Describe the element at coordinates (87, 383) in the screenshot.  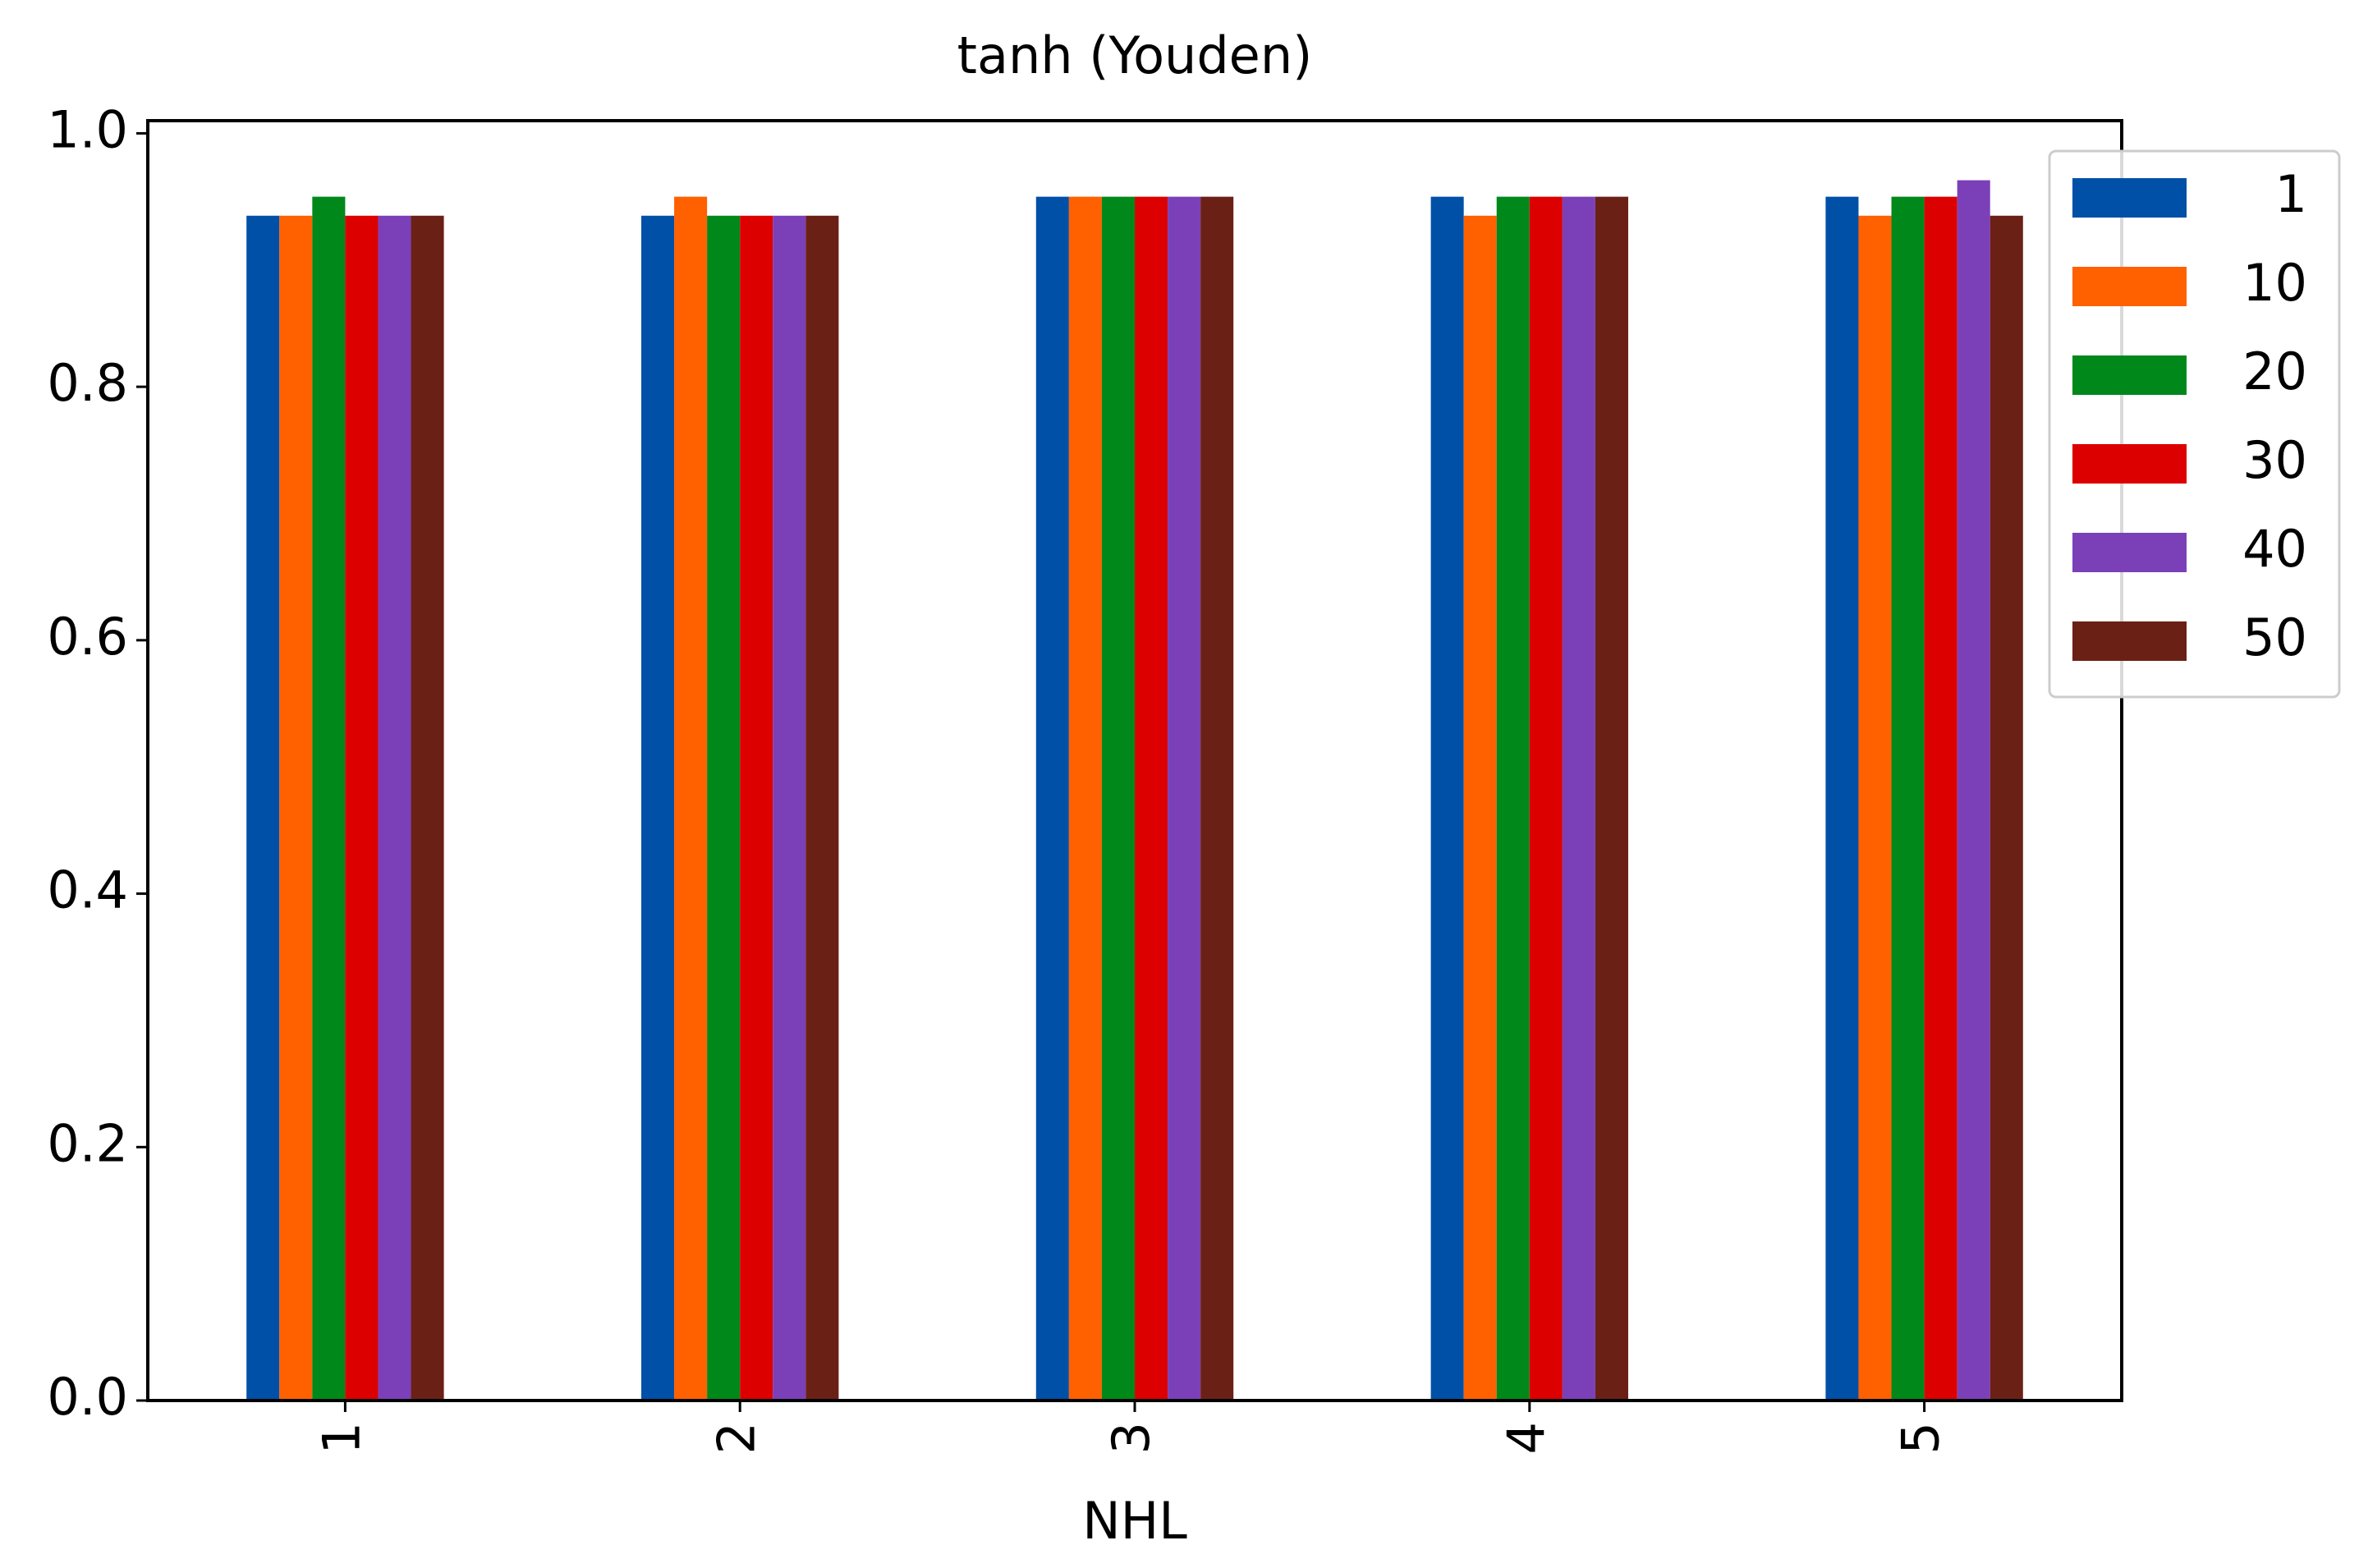
I see `y-tick-label: 0.8` at that location.